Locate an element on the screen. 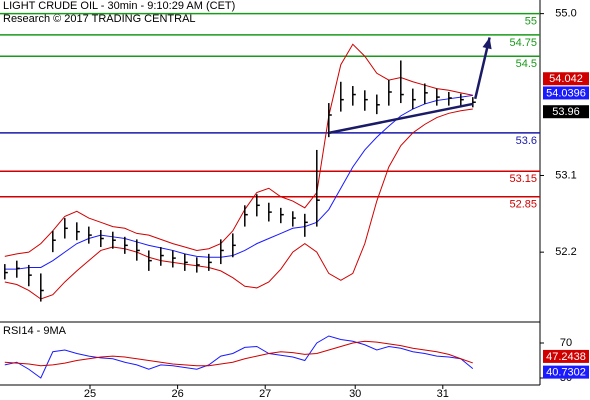 Image resolution: width=590 pixels, height=400 pixels. ma-last-label: 54.0396 is located at coordinates (566, 93).